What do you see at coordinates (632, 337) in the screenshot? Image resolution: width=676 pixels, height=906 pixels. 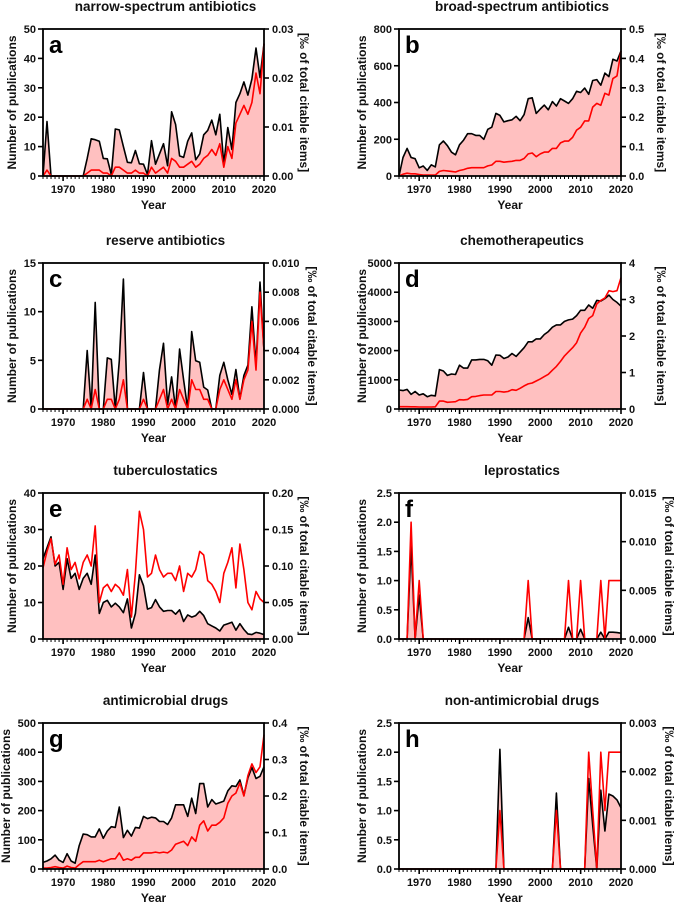 I see `y-right-tick-label: 2` at bounding box center [632, 337].